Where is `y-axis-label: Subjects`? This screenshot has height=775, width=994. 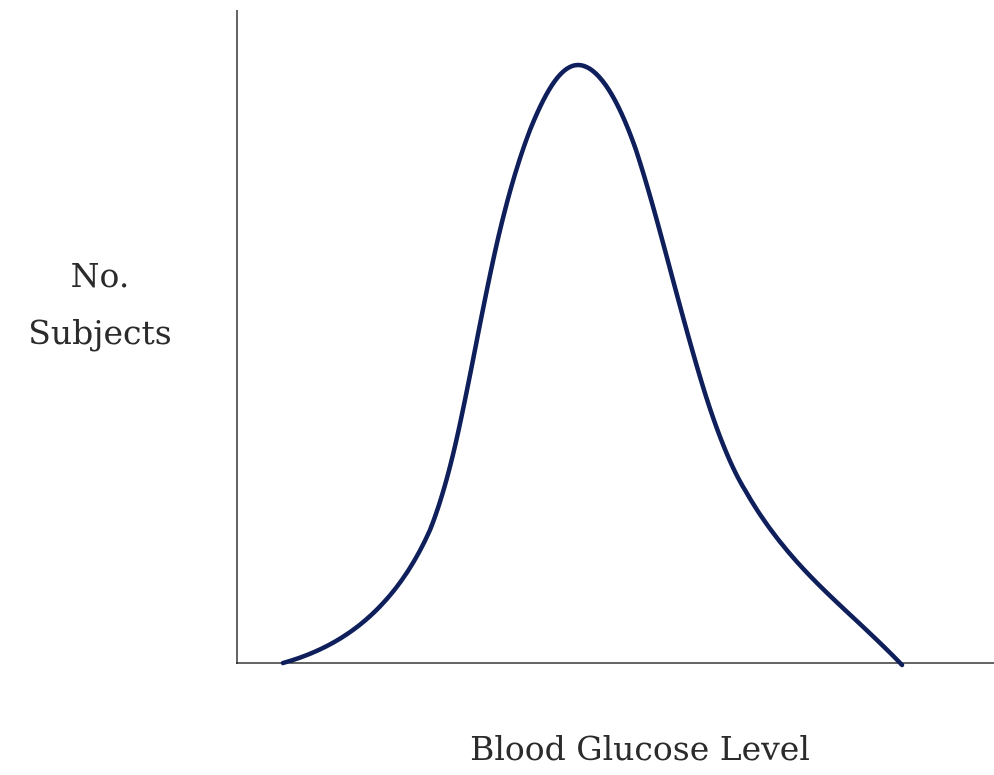
y-axis-label: Subjects is located at coordinates (99, 332).